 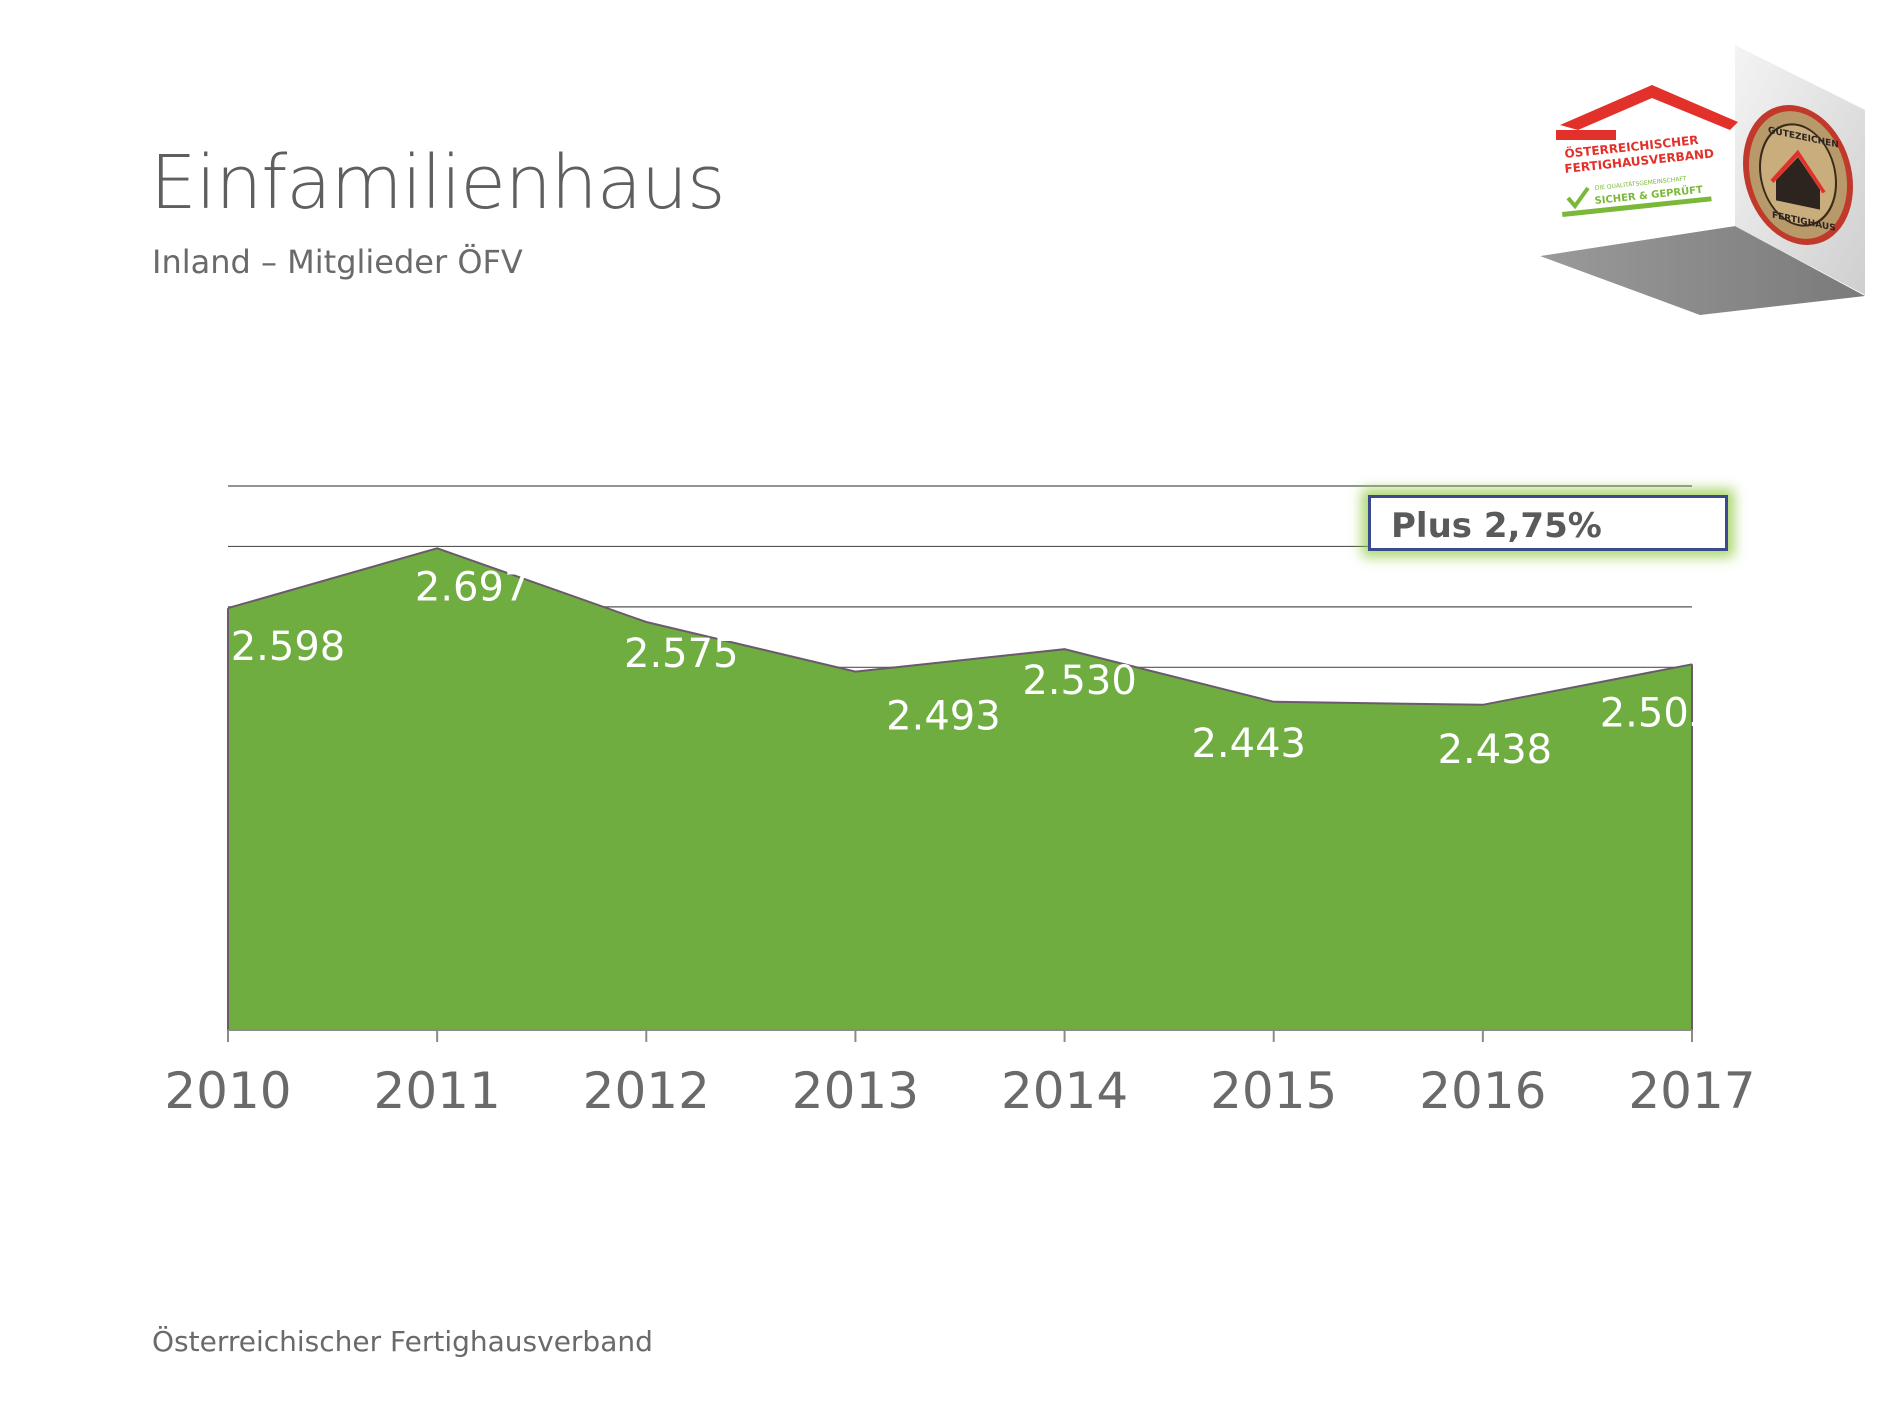 I want to click on x-tick-label: 2015, so click(x=1273, y=1091).